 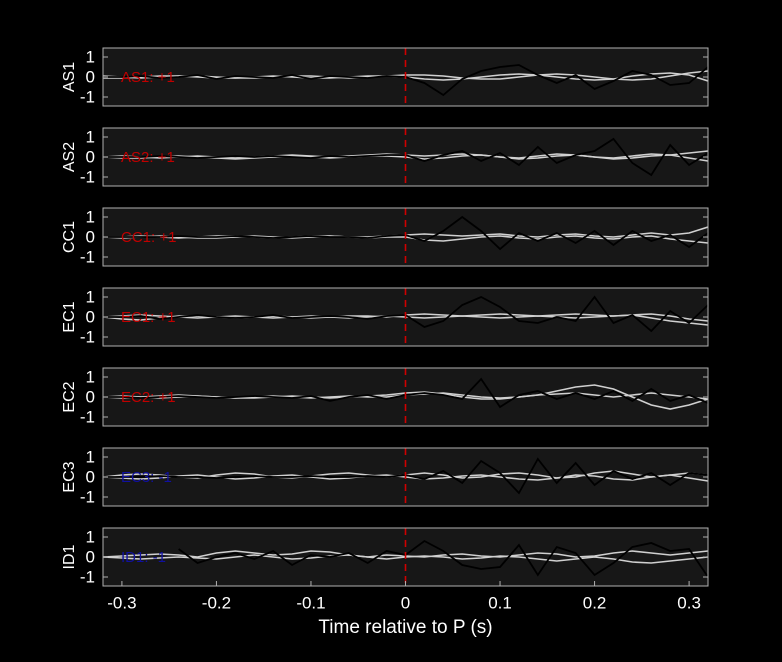 I want to click on x-tick-label: -0.2, so click(x=216, y=602).